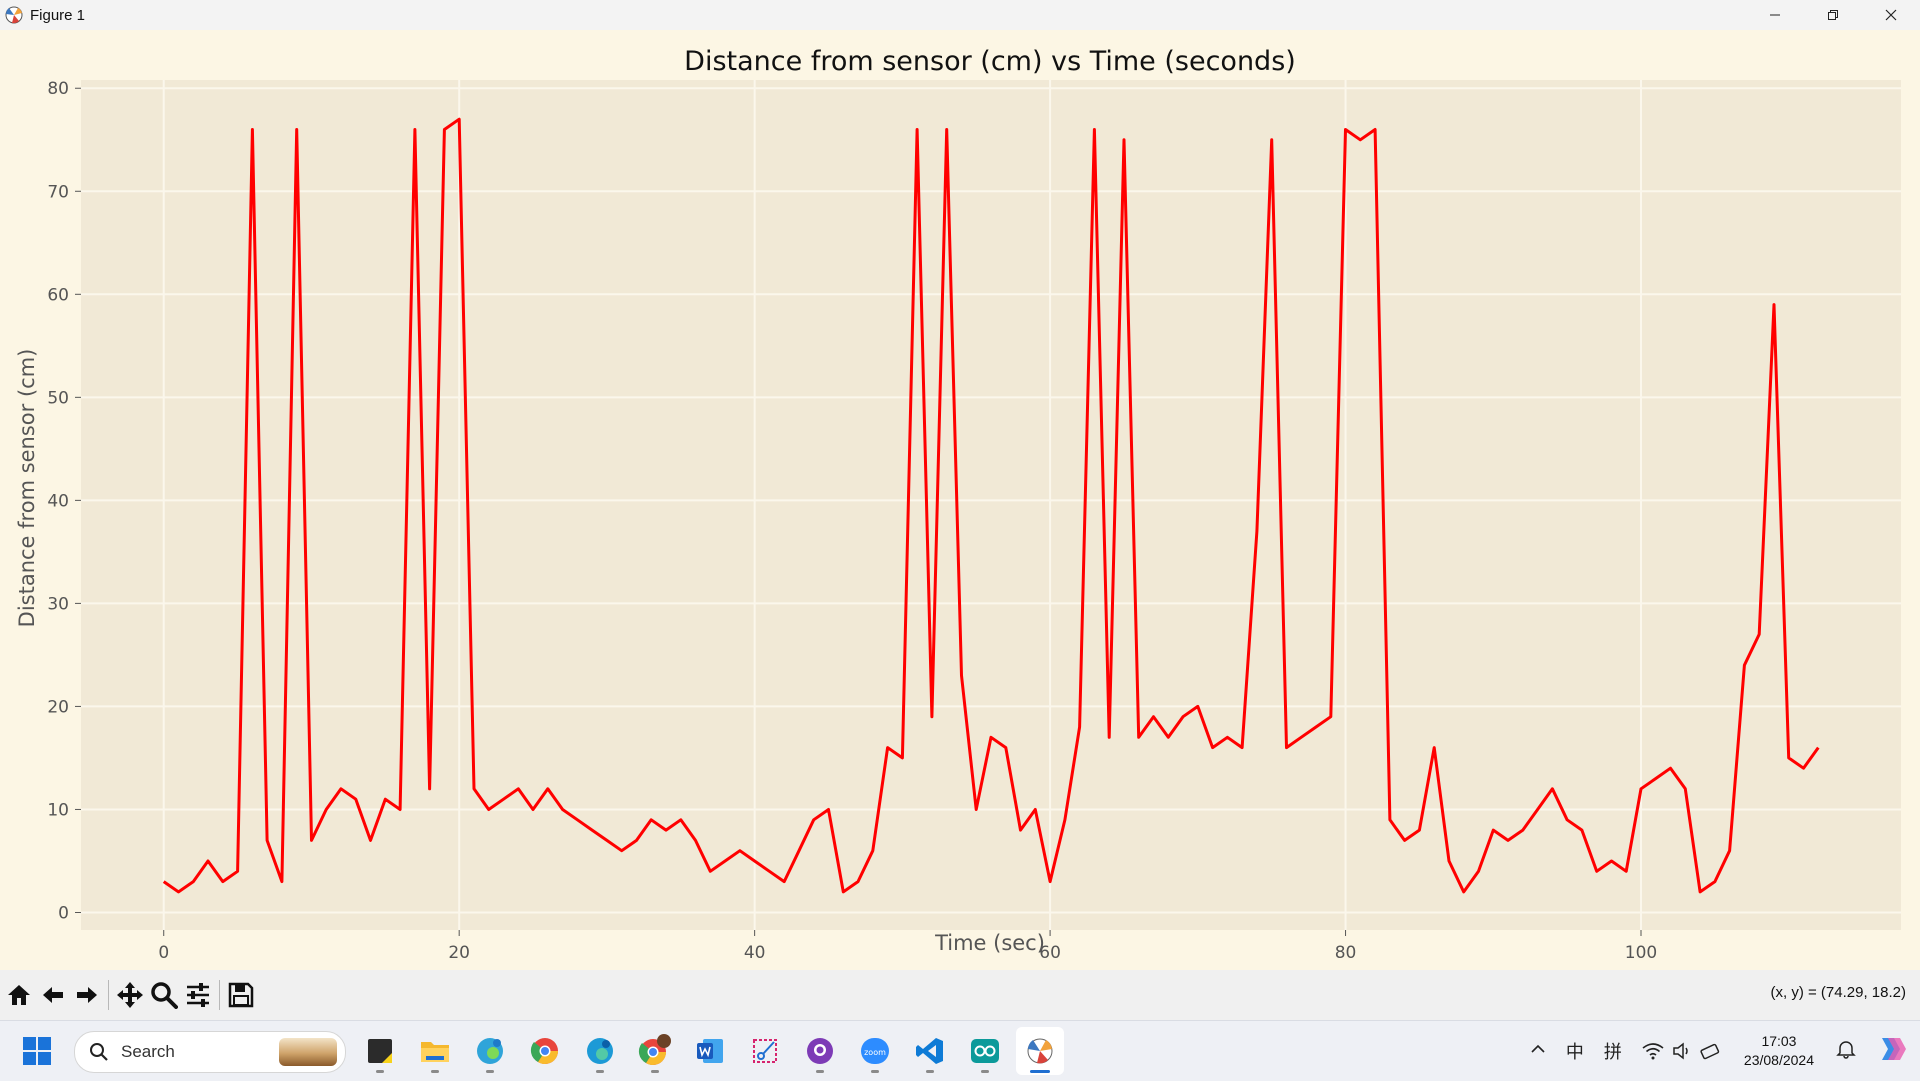 The width and height of the screenshot is (1920, 1081). I want to click on taskbar: Search, so click(960, 1050).